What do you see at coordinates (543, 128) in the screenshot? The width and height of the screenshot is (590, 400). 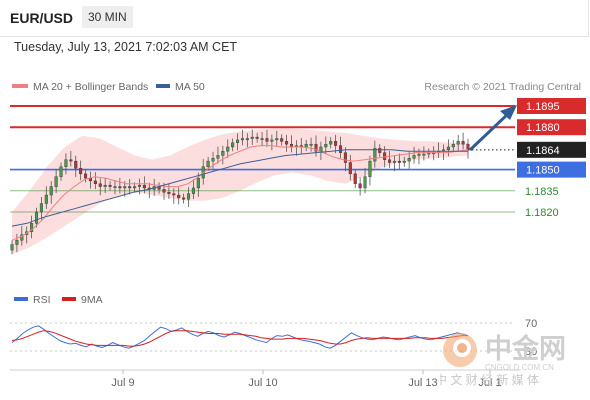 I see `resistance-label: 1.1880` at bounding box center [543, 128].